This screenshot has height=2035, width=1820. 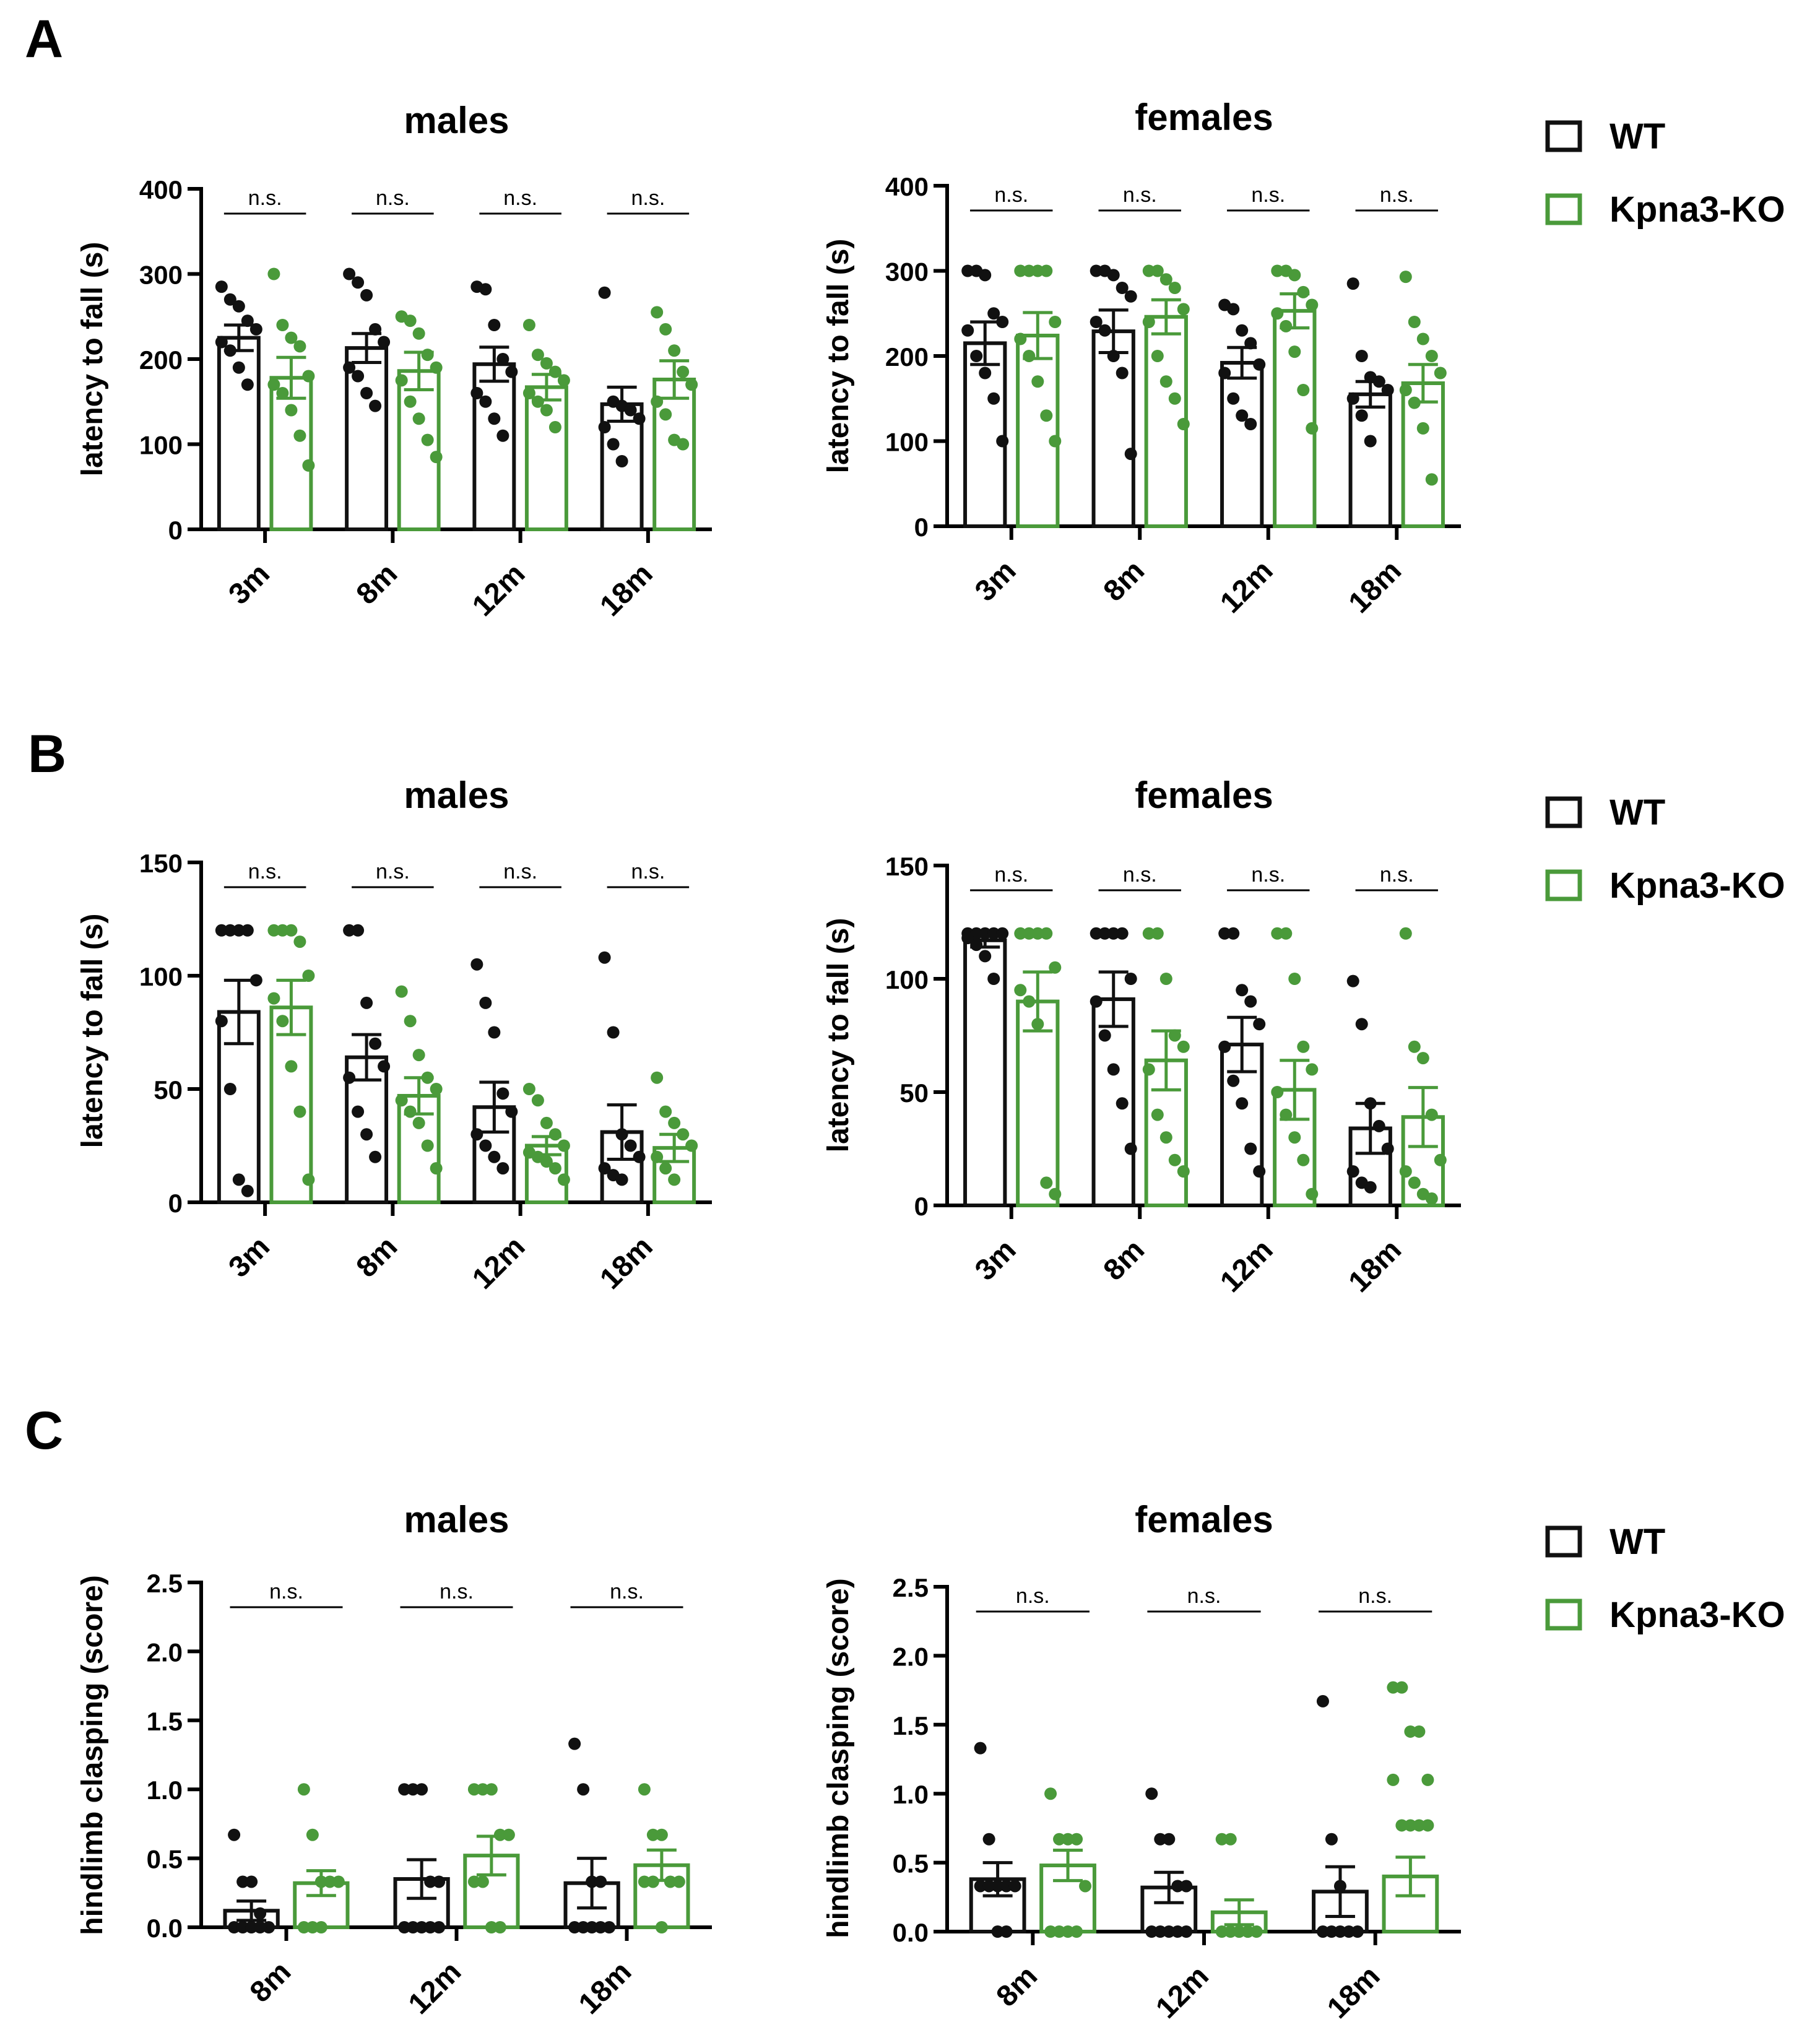 What do you see at coordinates (93, 1755) in the screenshot?
I see `y-axis-label: hindlimb clasping (score)` at bounding box center [93, 1755].